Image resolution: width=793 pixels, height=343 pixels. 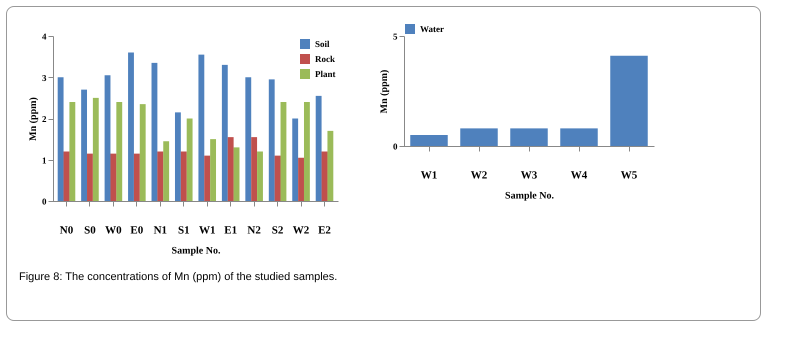 I want to click on x-tick-label: W0, so click(x=113, y=230).